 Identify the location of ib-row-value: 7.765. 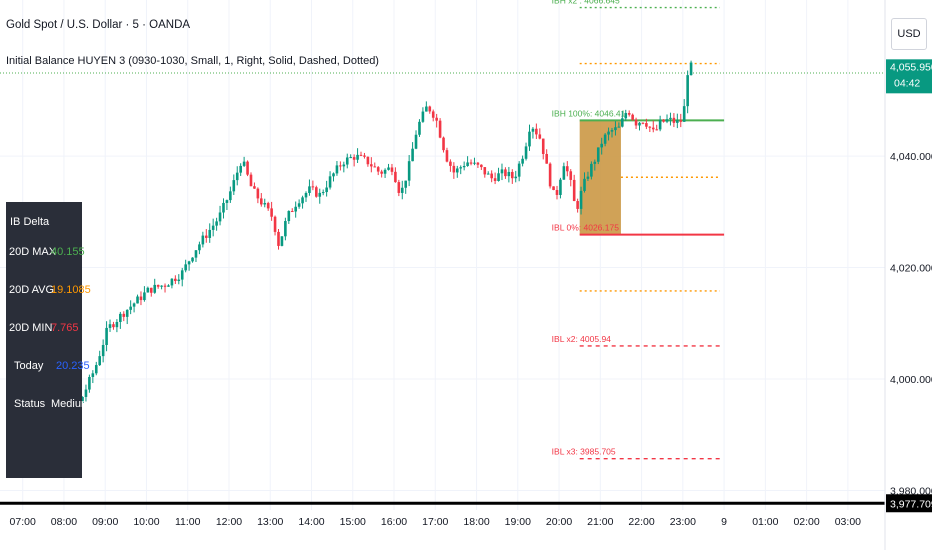
(65, 328).